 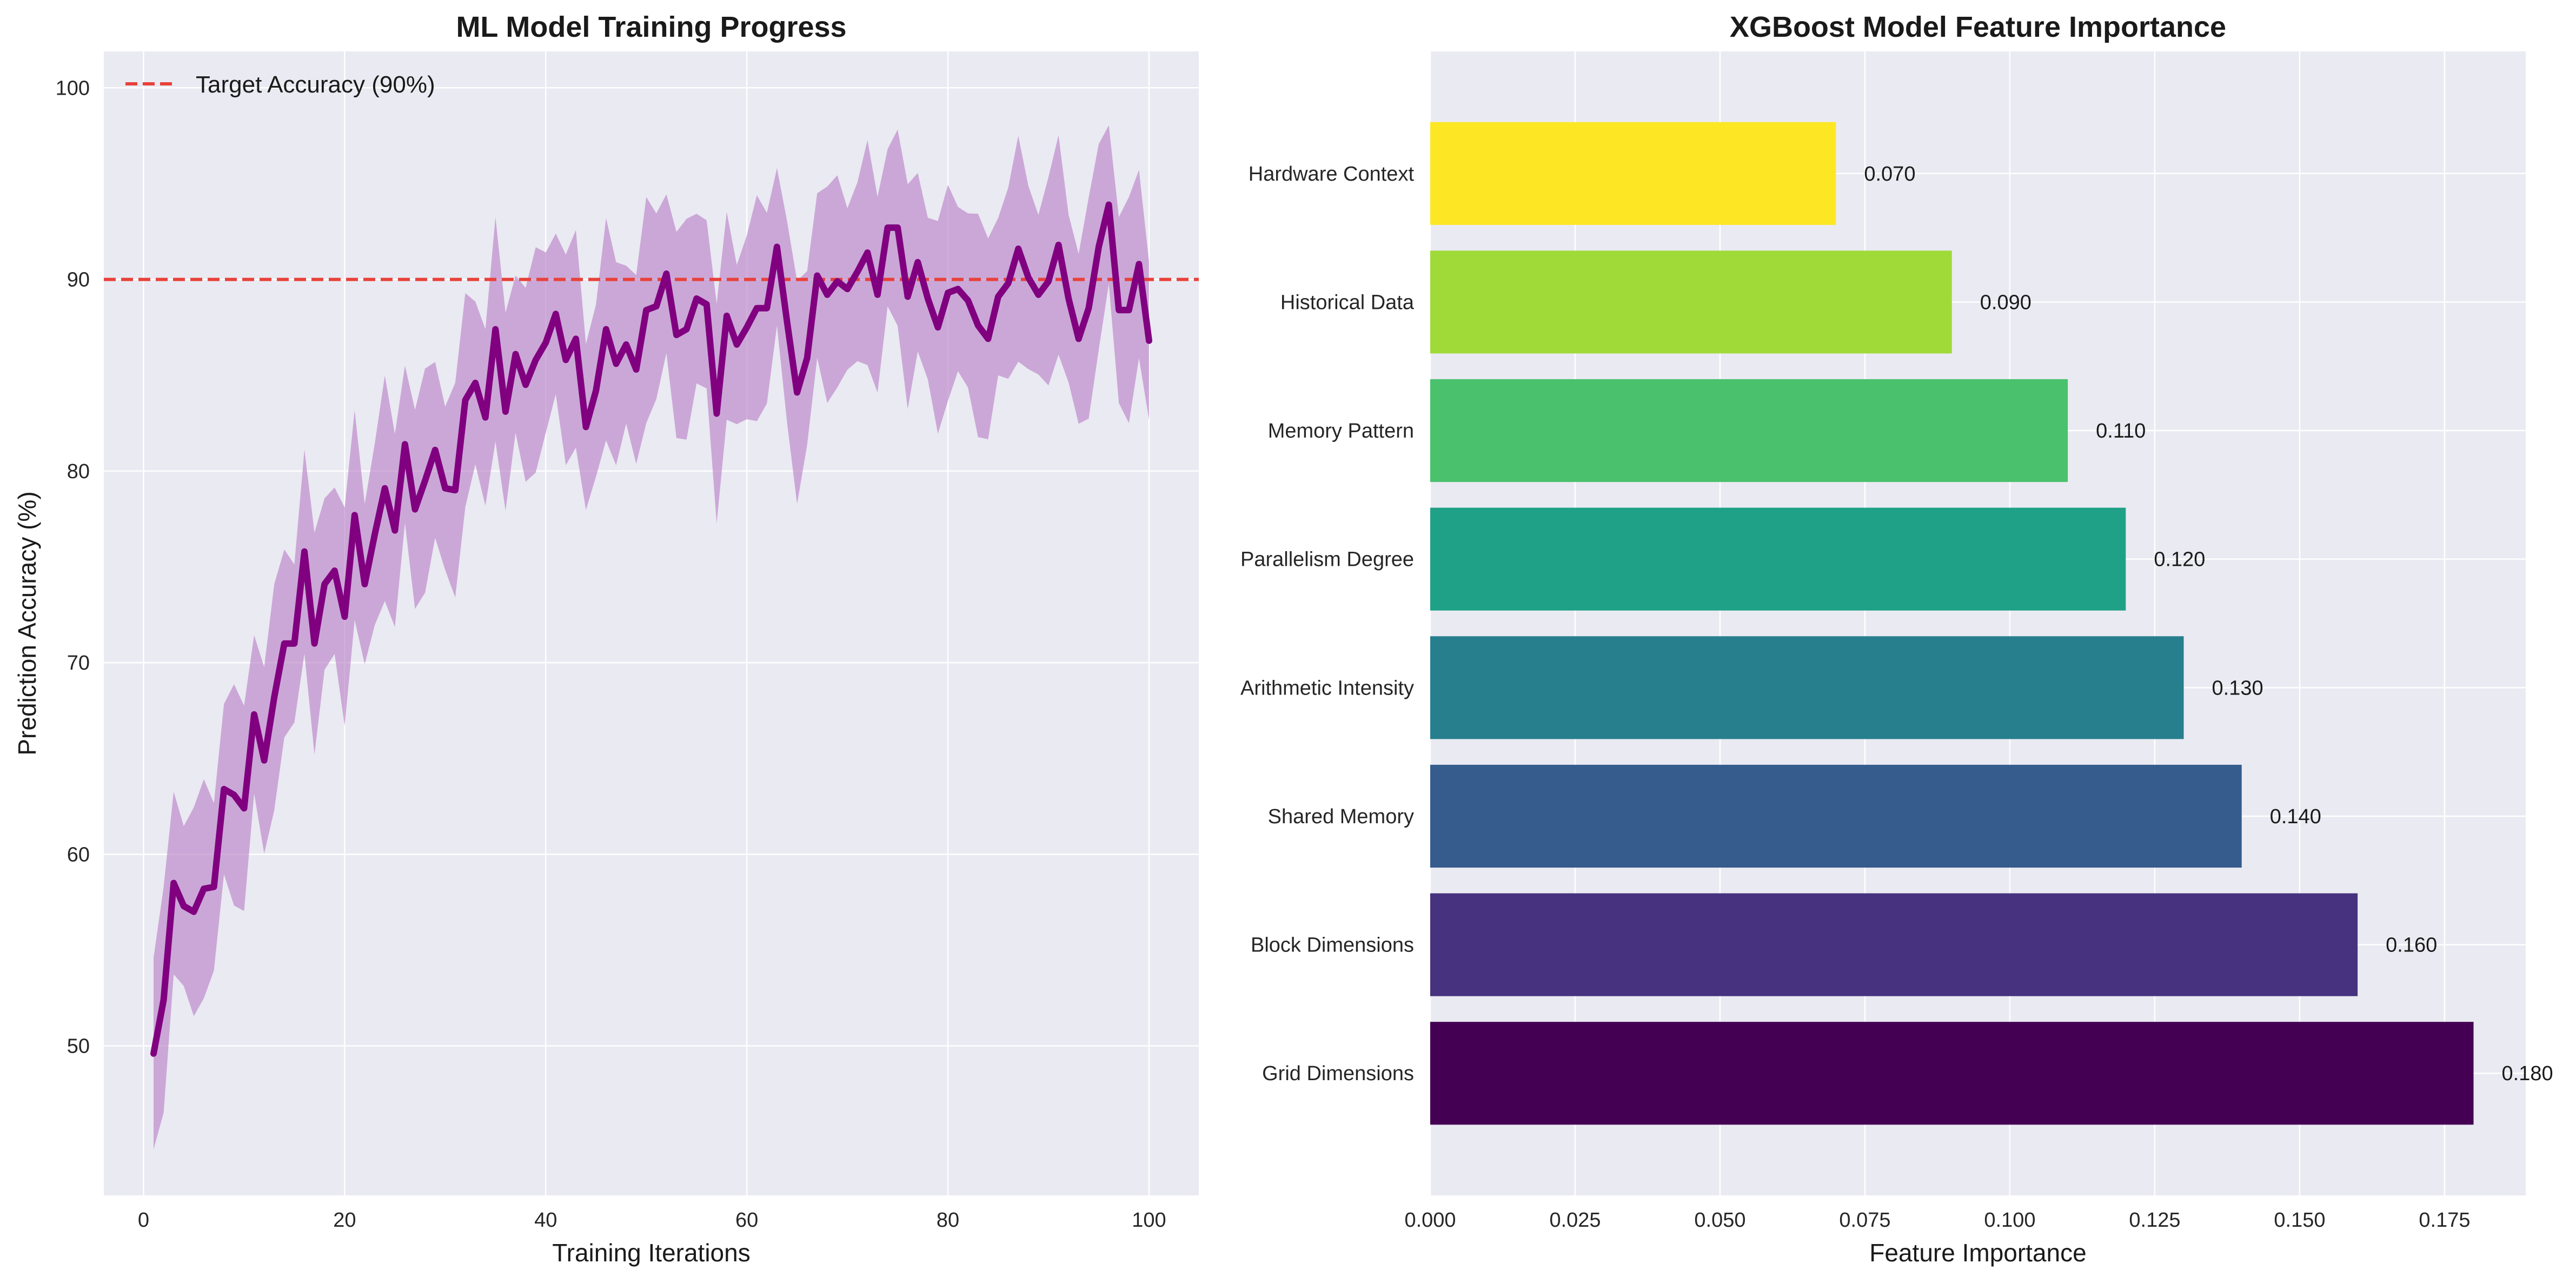 What do you see at coordinates (78, 1046) in the screenshot?
I see `y-tick-label: 50` at bounding box center [78, 1046].